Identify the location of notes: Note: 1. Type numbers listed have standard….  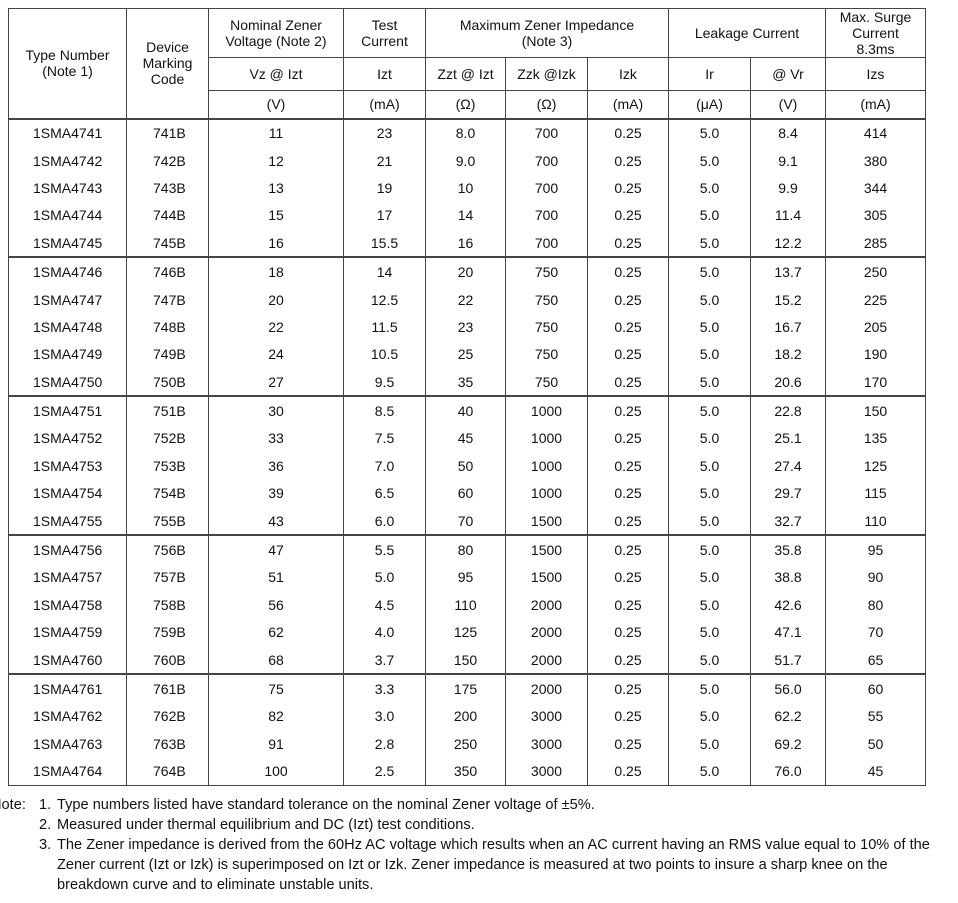
(475, 845).